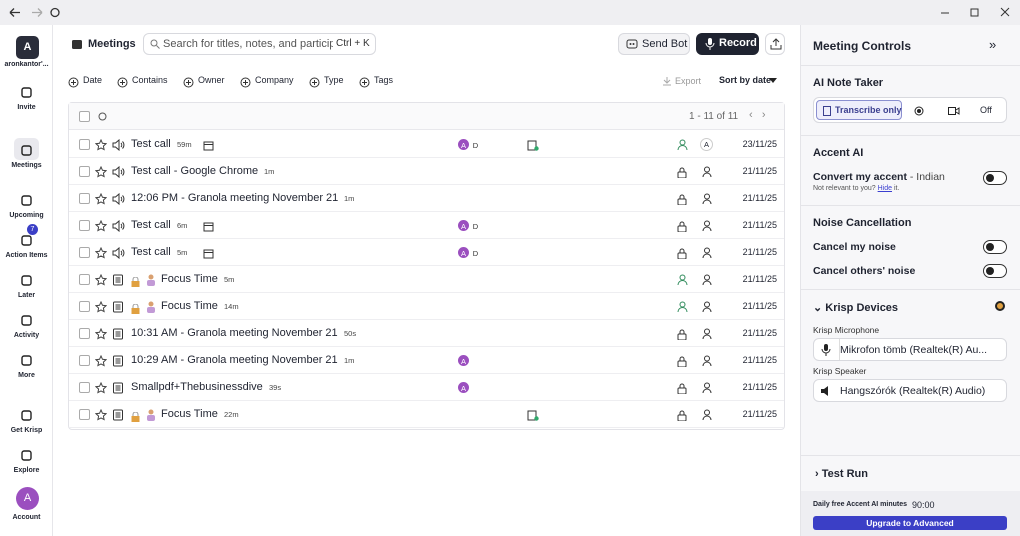 Image resolution: width=1020 pixels, height=536 pixels. What do you see at coordinates (102, 116) in the screenshot?
I see `refresh-icon` at bounding box center [102, 116].